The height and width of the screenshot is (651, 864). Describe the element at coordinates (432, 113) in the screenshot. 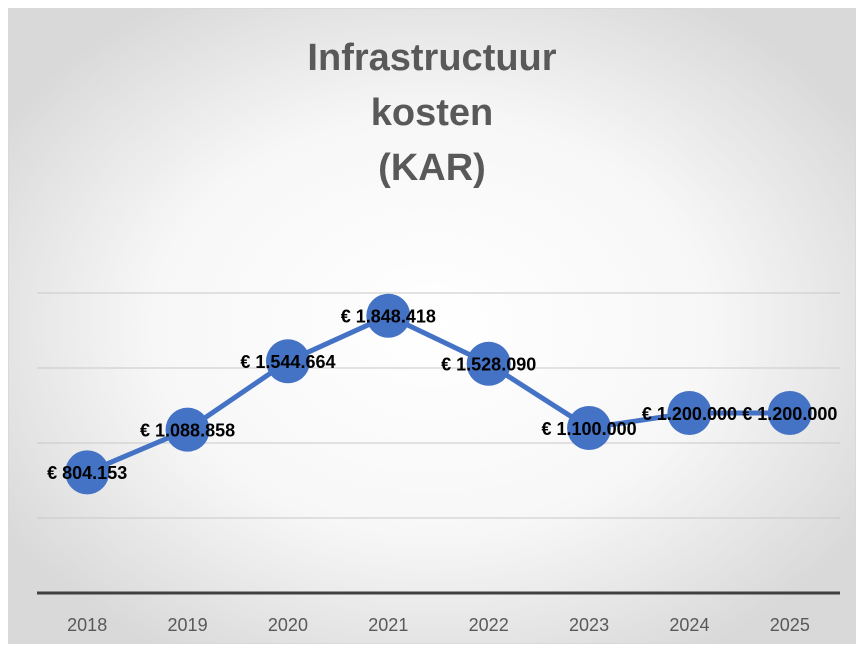

I see `chart-title: kosten` at that location.